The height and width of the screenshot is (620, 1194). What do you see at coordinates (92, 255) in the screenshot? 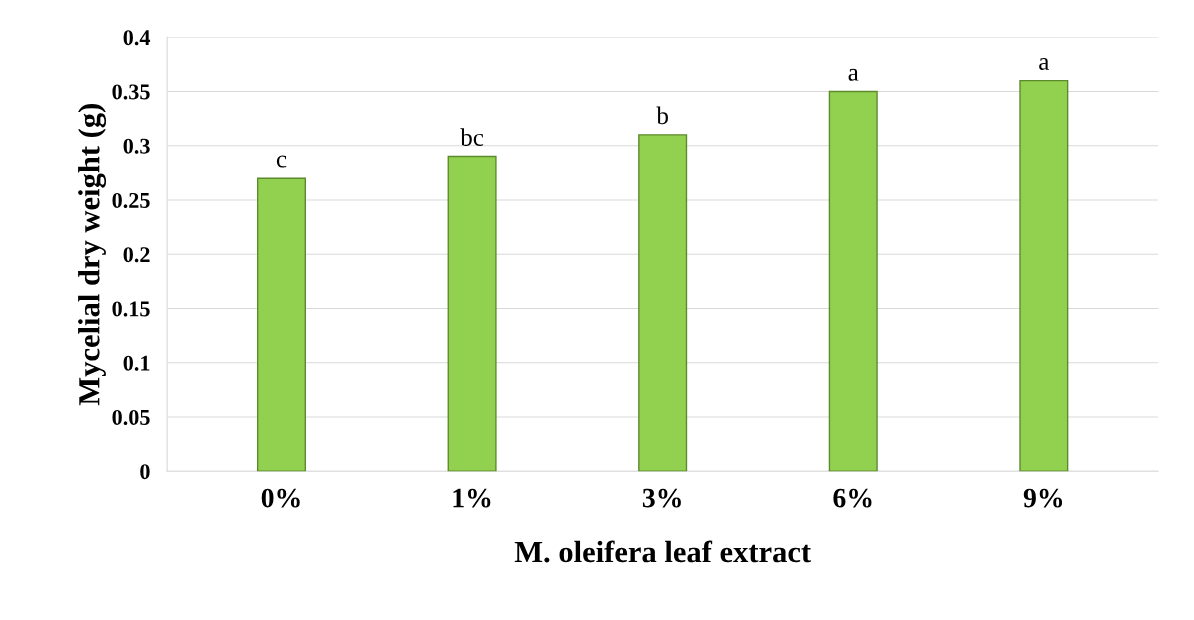
I see `y-axis-title: Mycelial dry weight (g)` at bounding box center [92, 255].